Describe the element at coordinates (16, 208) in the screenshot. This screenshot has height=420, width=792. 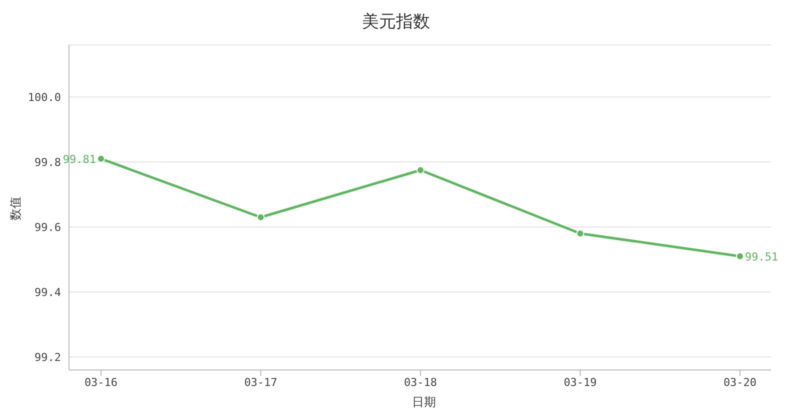
I see `y-axis-title: 数值` at that location.